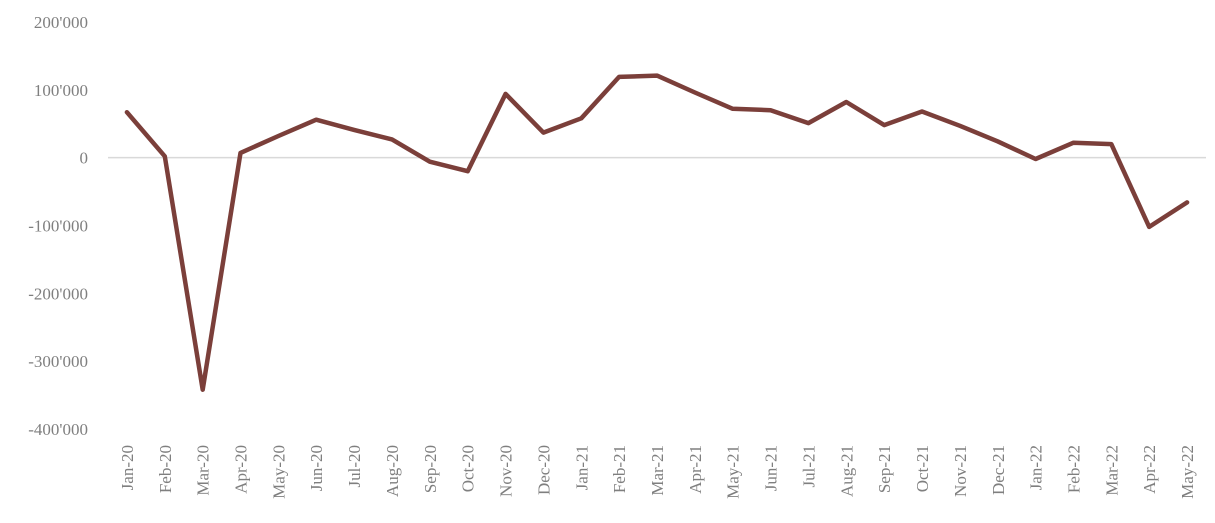  I want to click on y-tick-label: 100'000, so click(61, 90).